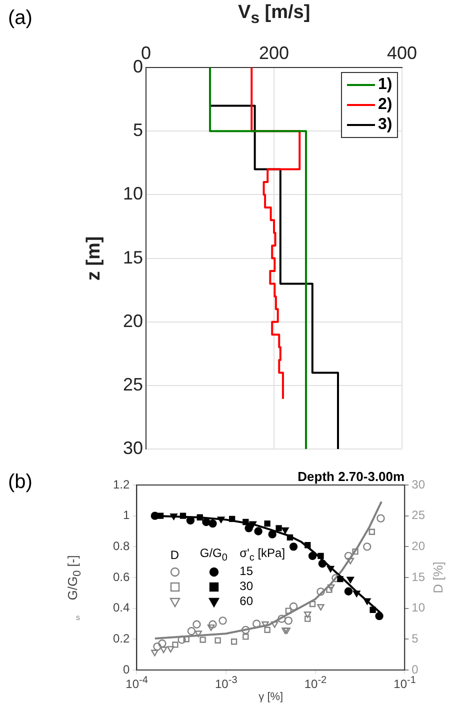 The image size is (460, 714). Describe the element at coordinates (133, 320) in the screenshot. I see `y-tick-label: 20` at that location.